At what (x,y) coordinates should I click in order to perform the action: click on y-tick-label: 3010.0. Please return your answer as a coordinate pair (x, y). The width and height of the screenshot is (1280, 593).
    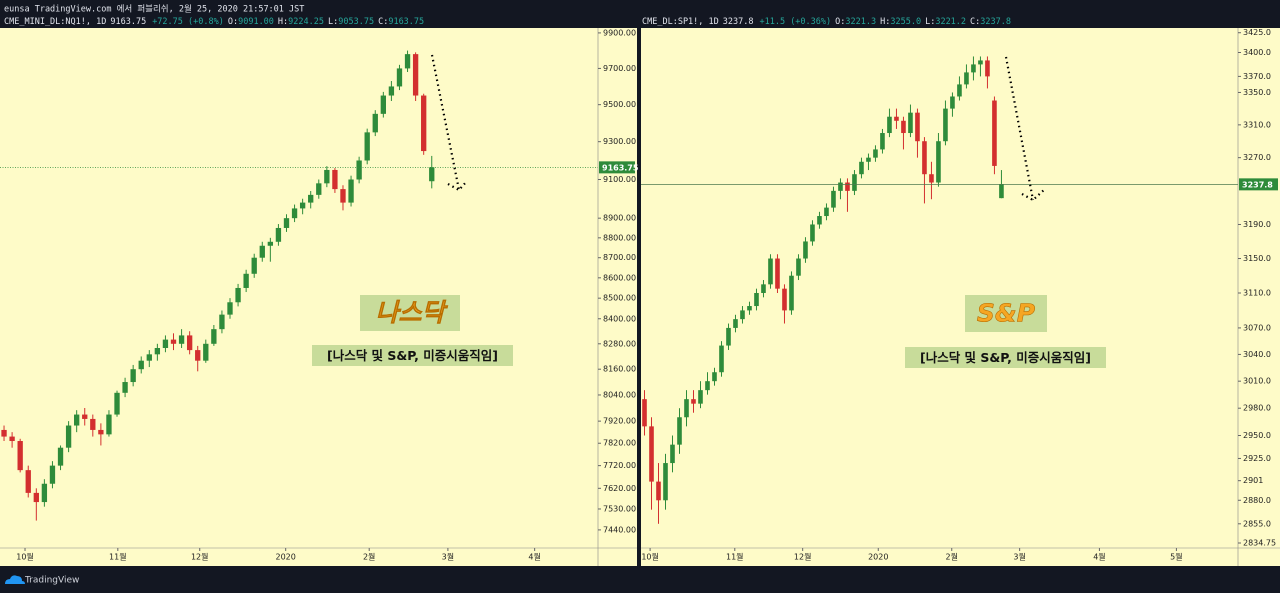
    Looking at the image, I should click on (1257, 381).